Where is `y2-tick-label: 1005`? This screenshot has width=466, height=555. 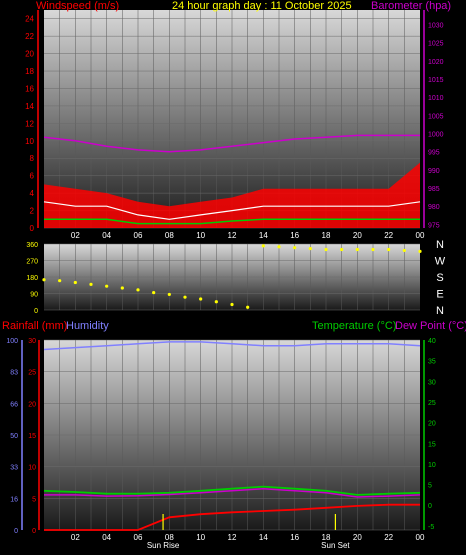
y2-tick-label: 1005 is located at coordinates (436, 116).